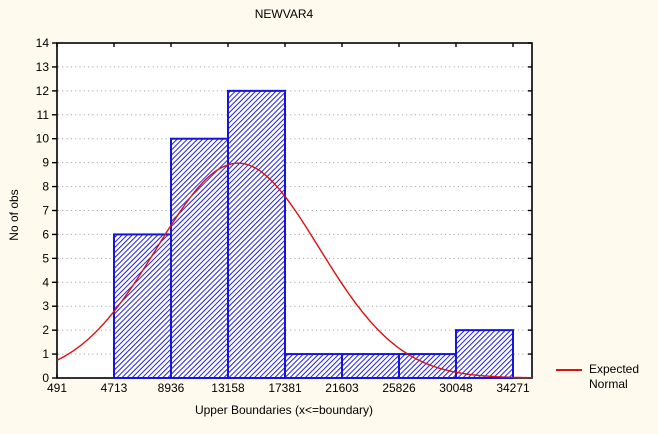 This screenshot has width=658, height=434. What do you see at coordinates (614, 369) in the screenshot?
I see `legend-label-line1: Expected` at bounding box center [614, 369].